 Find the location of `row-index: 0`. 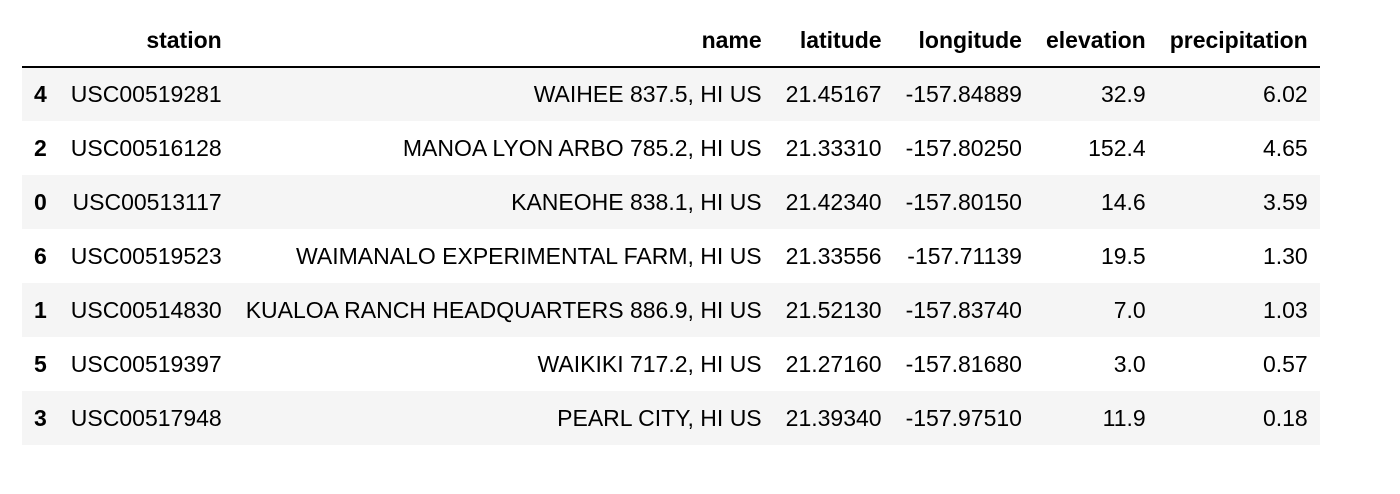

row-index: 0 is located at coordinates (40, 201).